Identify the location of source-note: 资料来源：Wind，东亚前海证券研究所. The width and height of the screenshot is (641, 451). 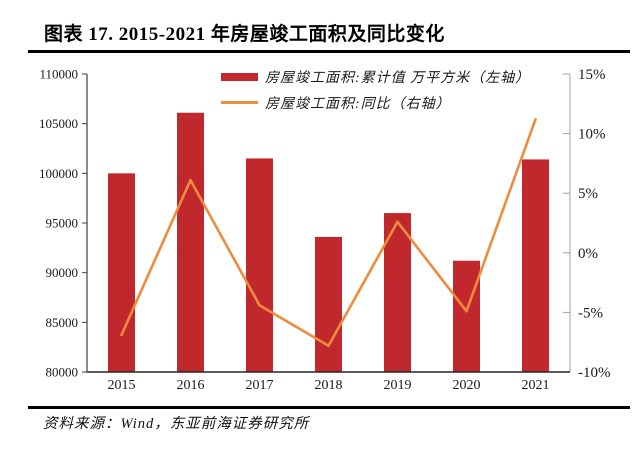
(176, 424).